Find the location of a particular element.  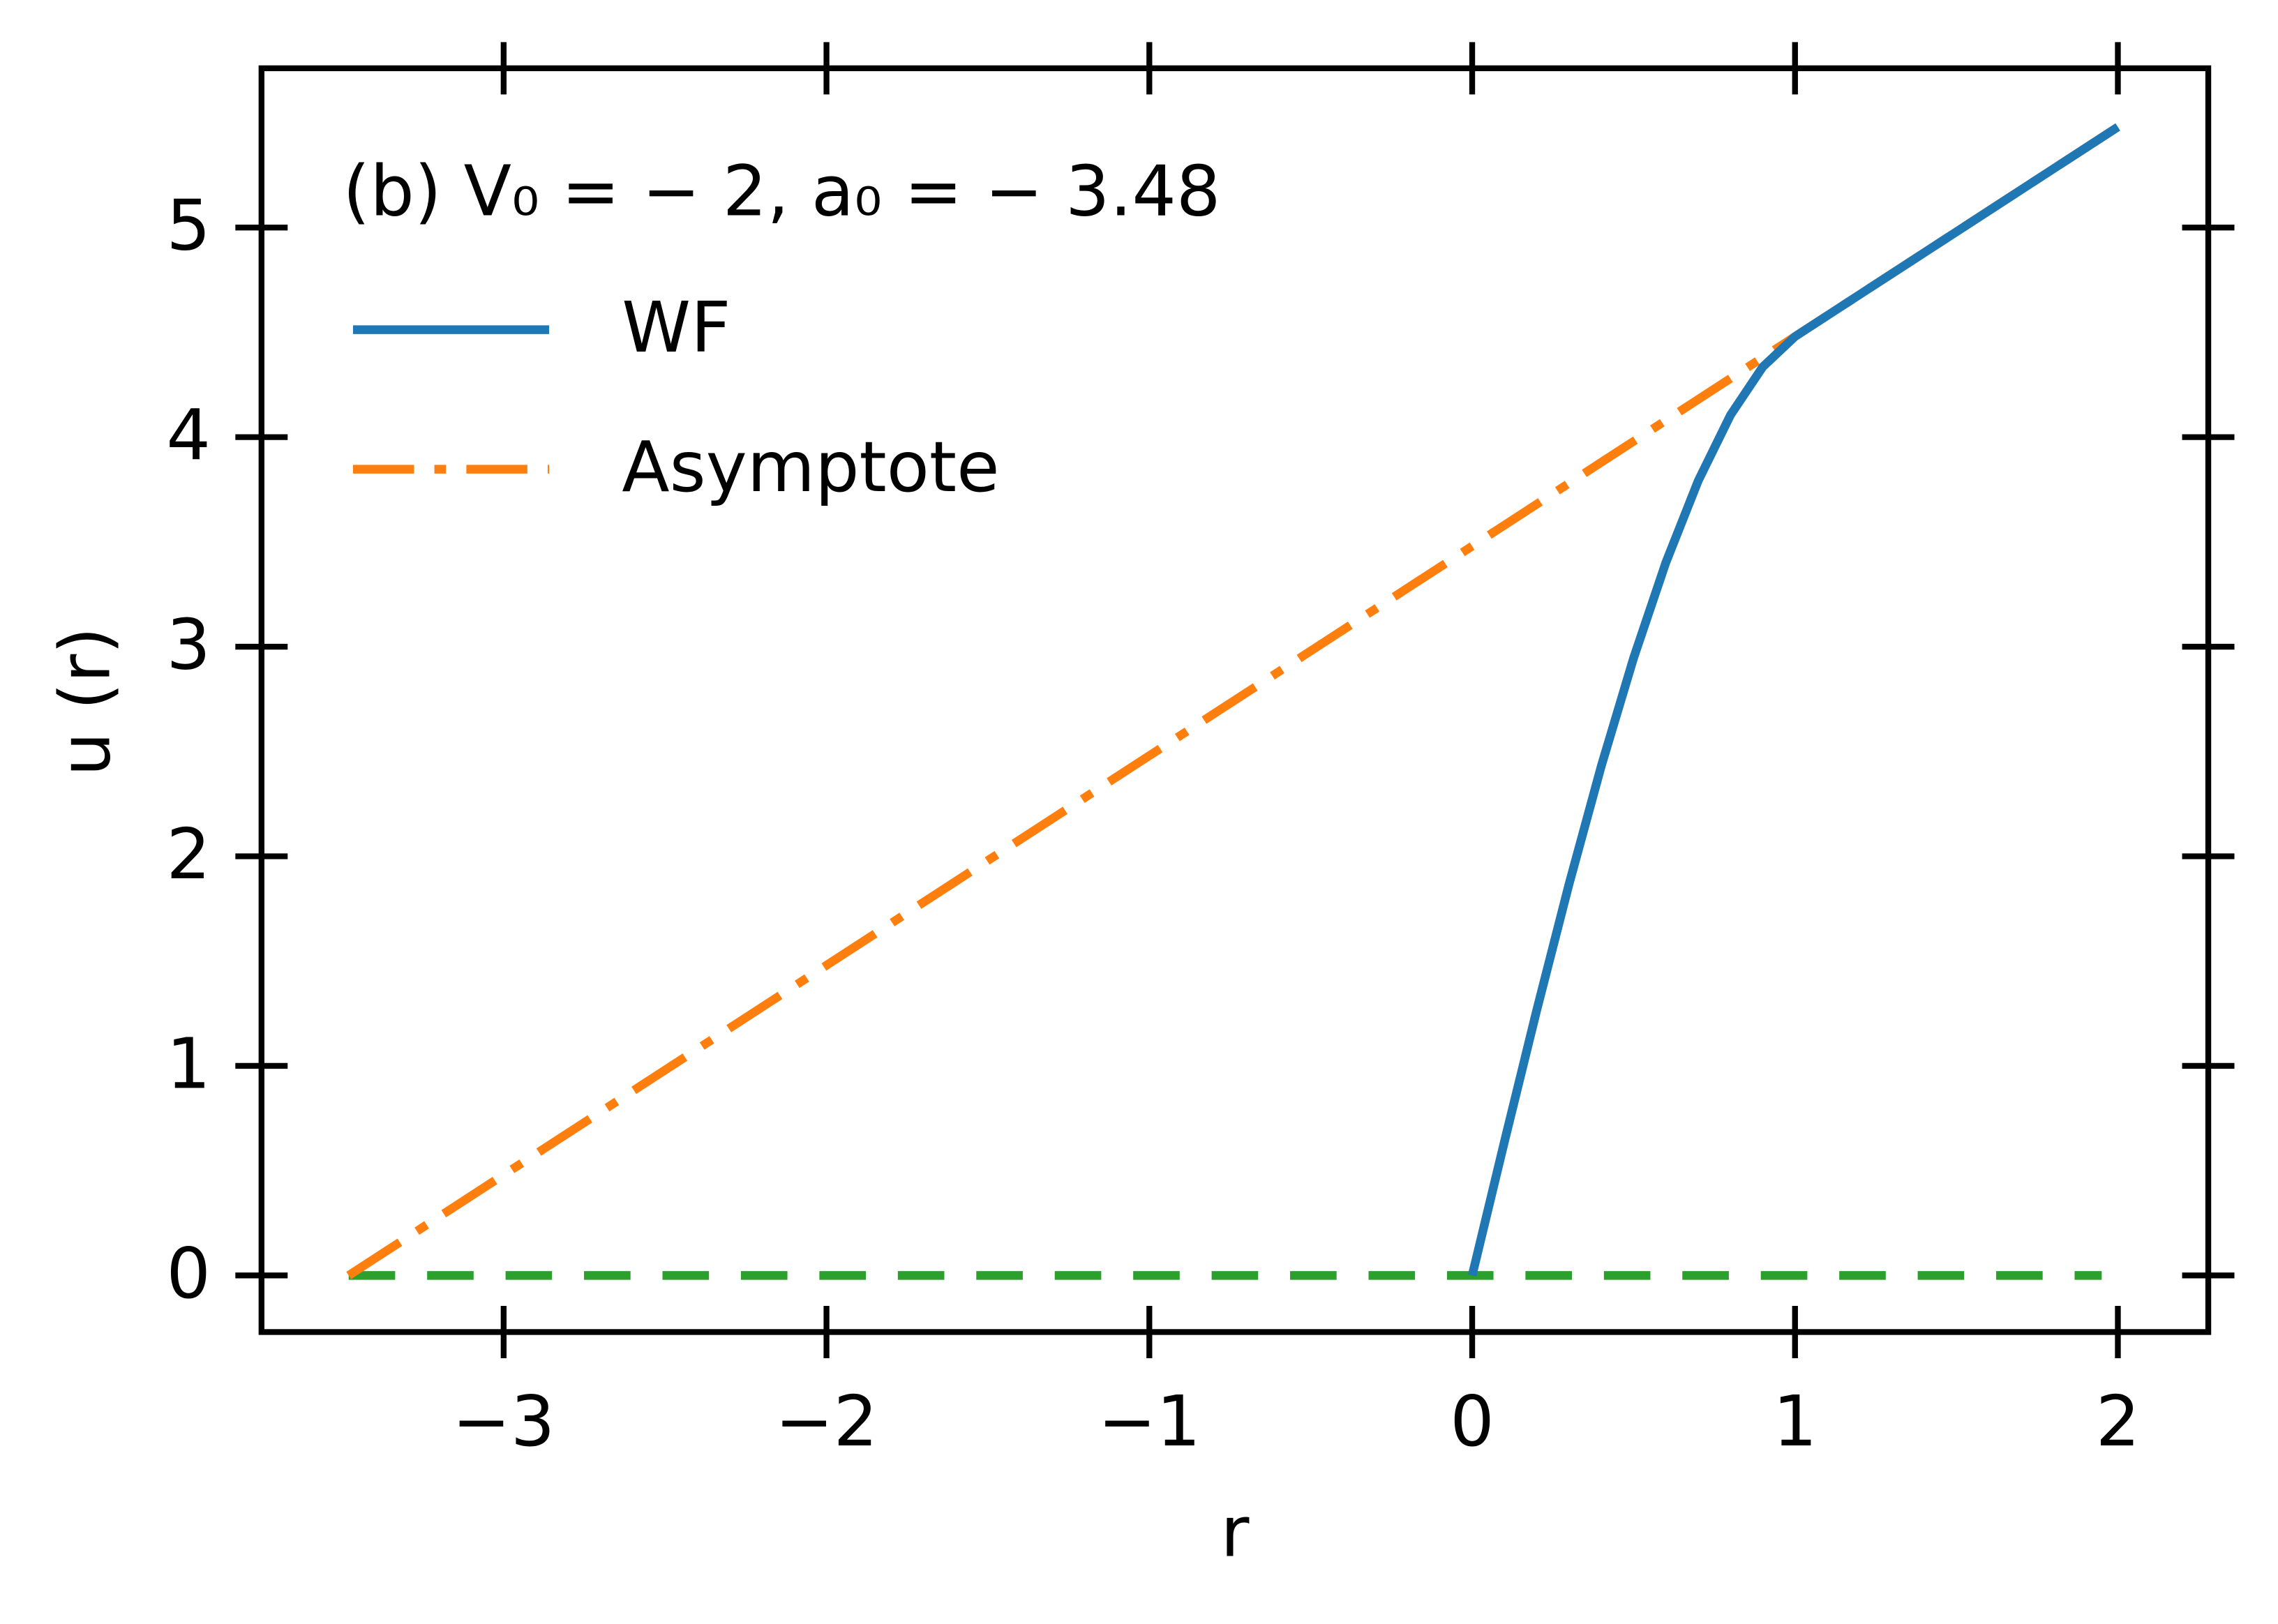

x-axis-label: r is located at coordinates (1235, 1531).